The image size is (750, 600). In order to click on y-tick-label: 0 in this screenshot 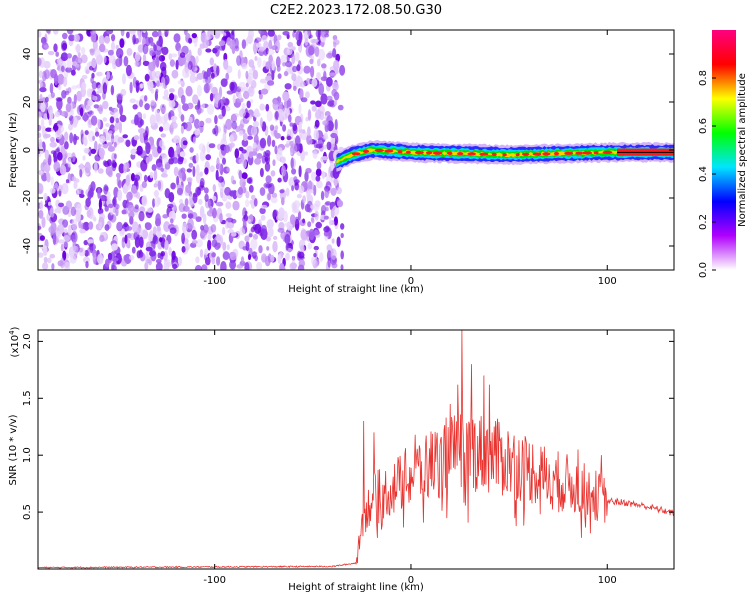, I will do `click(27, 150)`.